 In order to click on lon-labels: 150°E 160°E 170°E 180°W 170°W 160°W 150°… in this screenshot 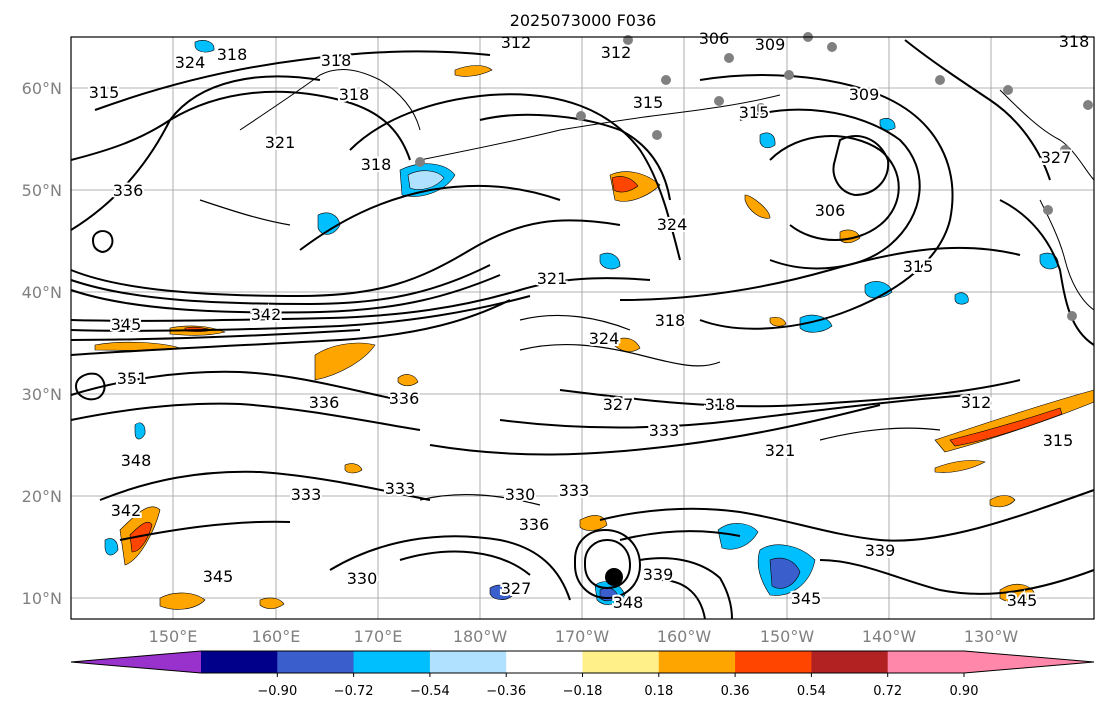, I will do `click(584, 636)`.